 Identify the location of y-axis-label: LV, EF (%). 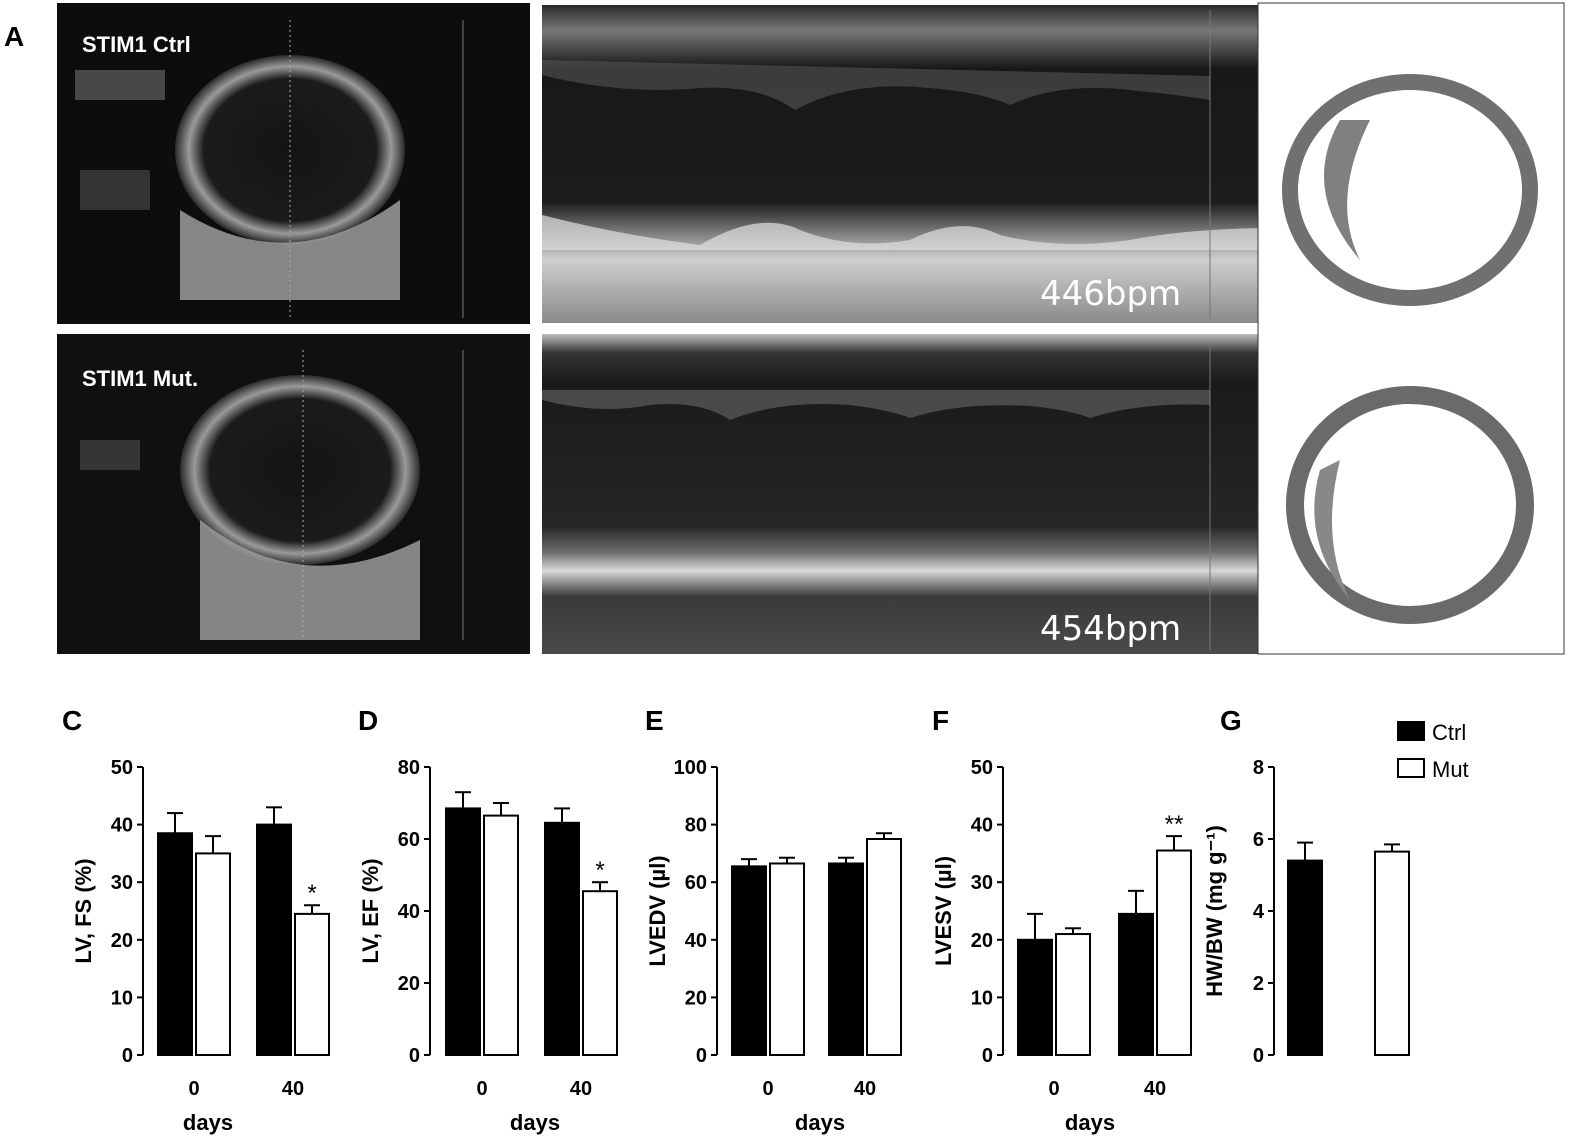
(370, 910).